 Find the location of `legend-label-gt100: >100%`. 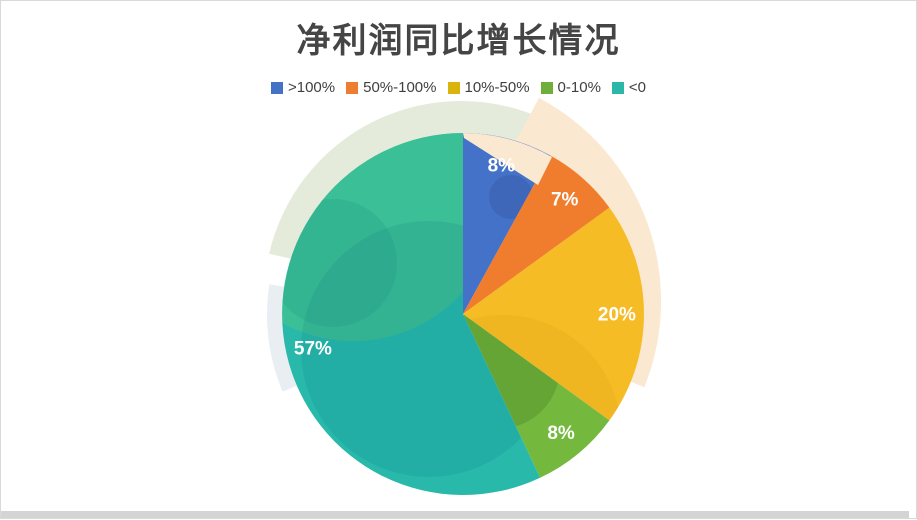

legend-label-gt100: >100% is located at coordinates (311, 87).